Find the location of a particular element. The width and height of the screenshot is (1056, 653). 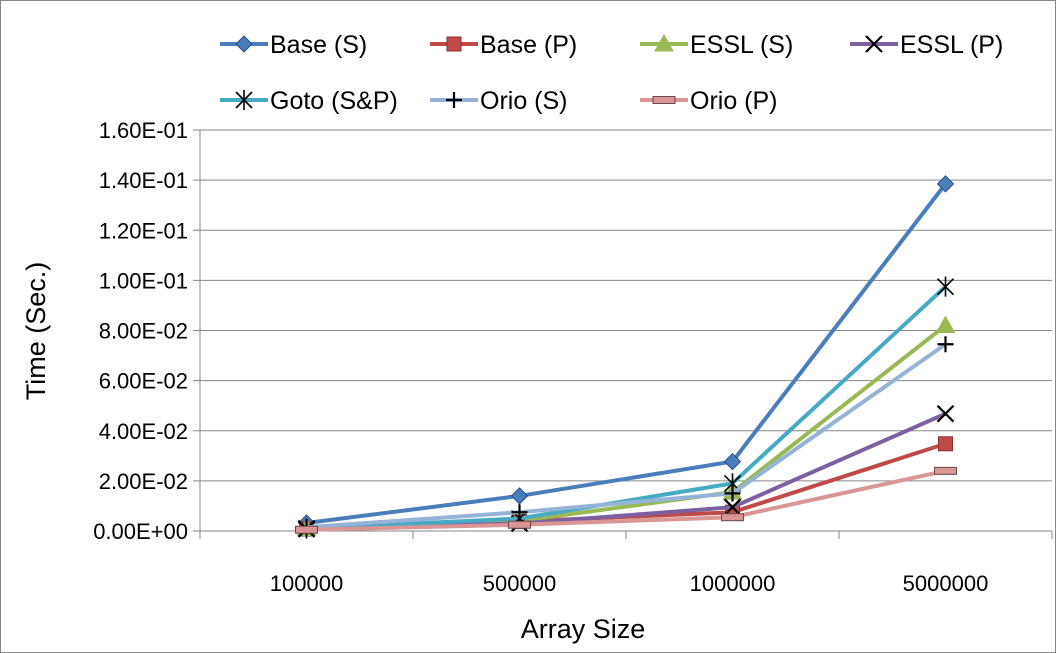

y-tick-label: 1.00E-01 is located at coordinates (143, 280).